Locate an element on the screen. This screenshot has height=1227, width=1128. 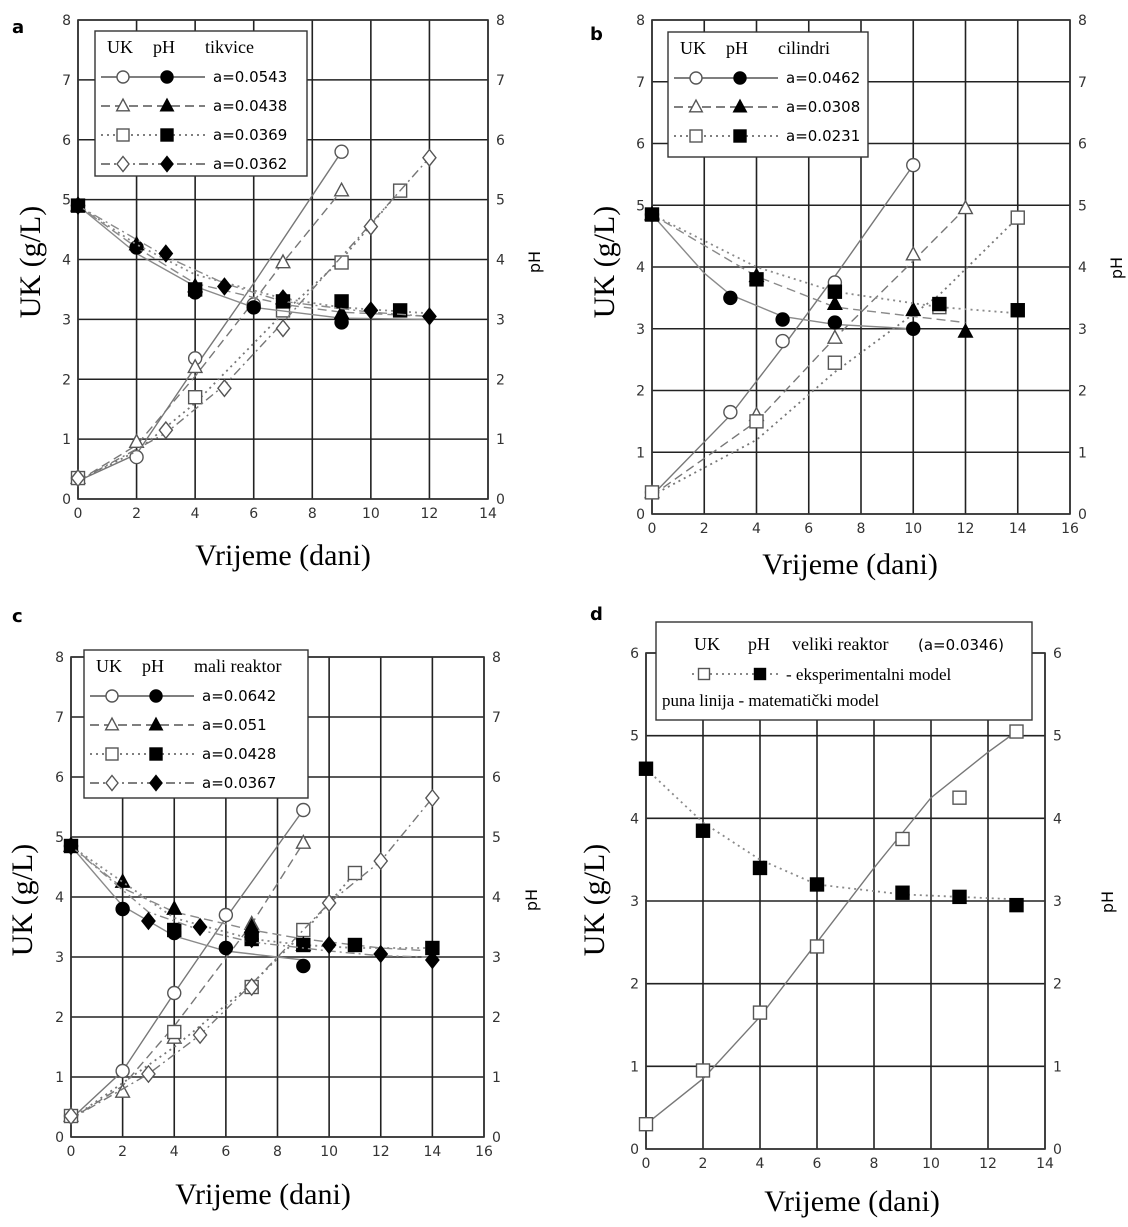
y2-tick-label: 0 is located at coordinates (496, 1138).